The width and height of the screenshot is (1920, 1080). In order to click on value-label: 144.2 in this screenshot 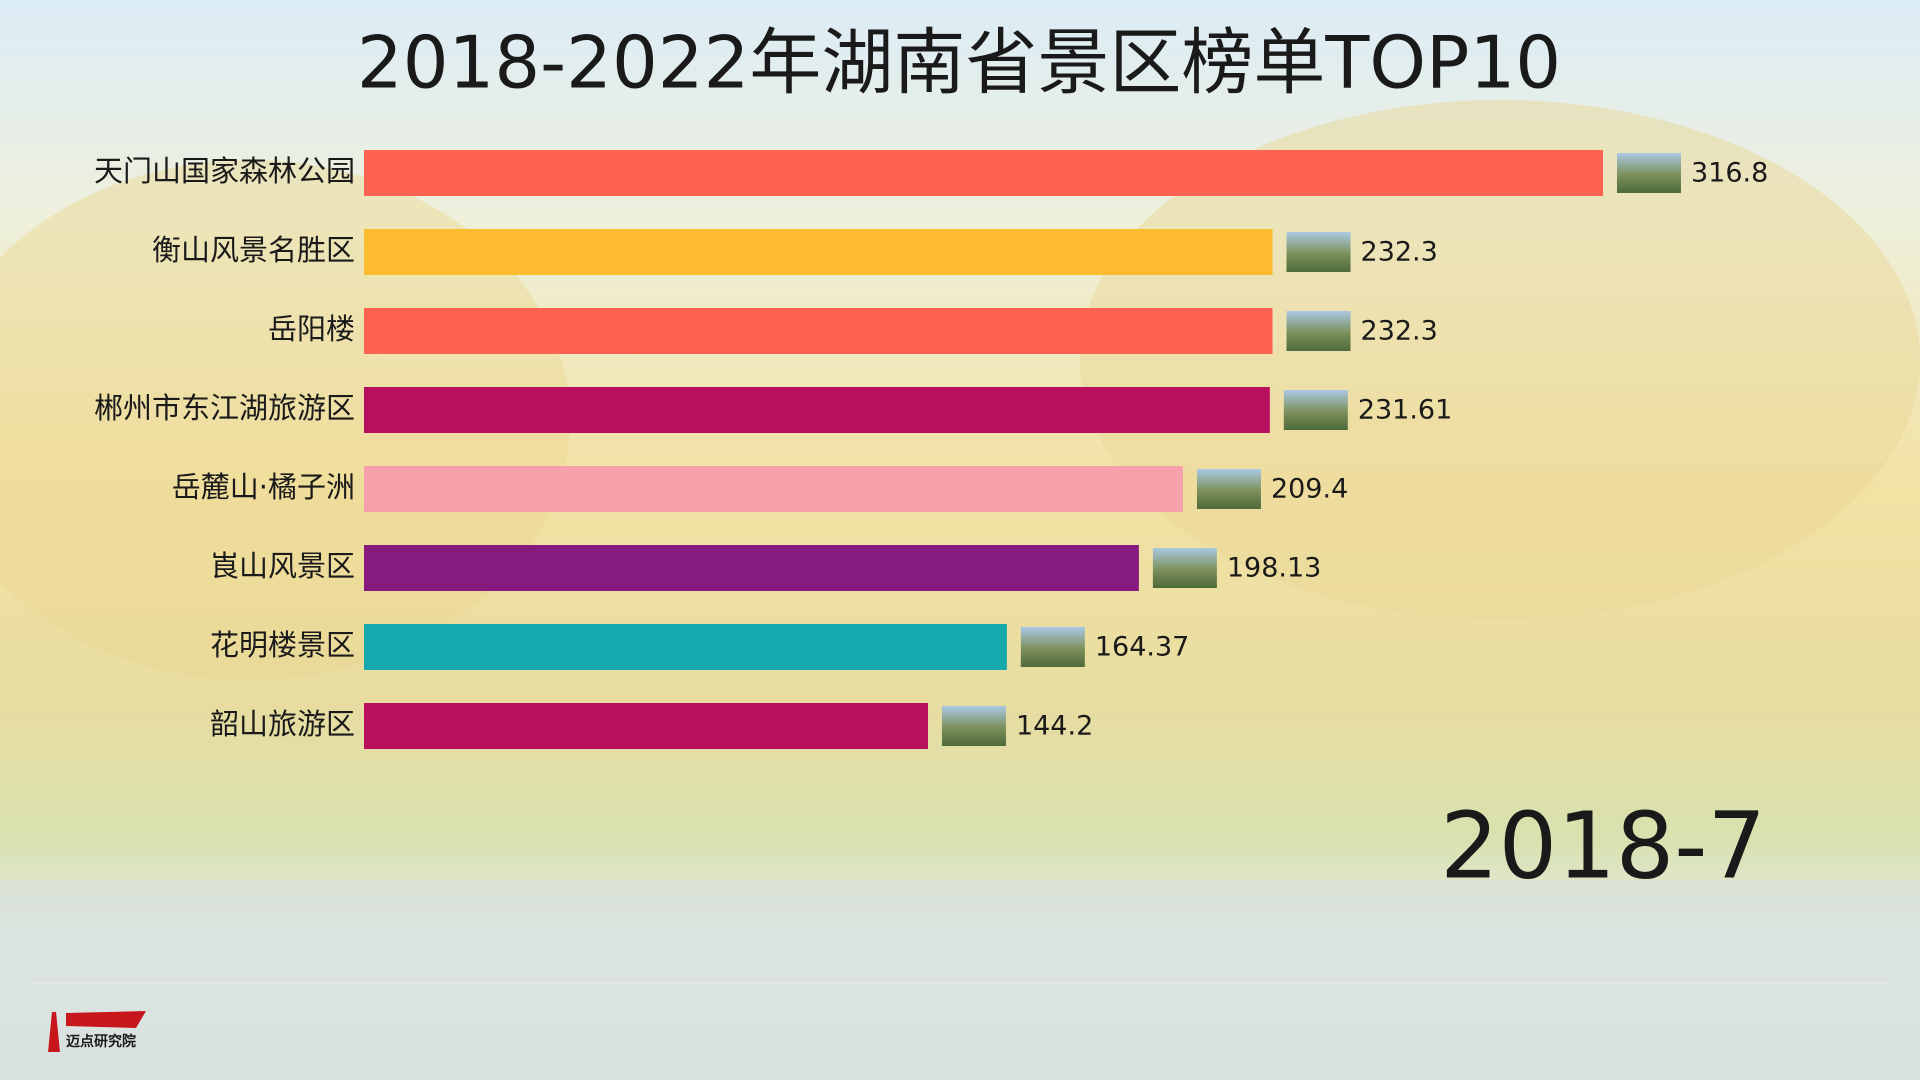, I will do `click(1054, 726)`.